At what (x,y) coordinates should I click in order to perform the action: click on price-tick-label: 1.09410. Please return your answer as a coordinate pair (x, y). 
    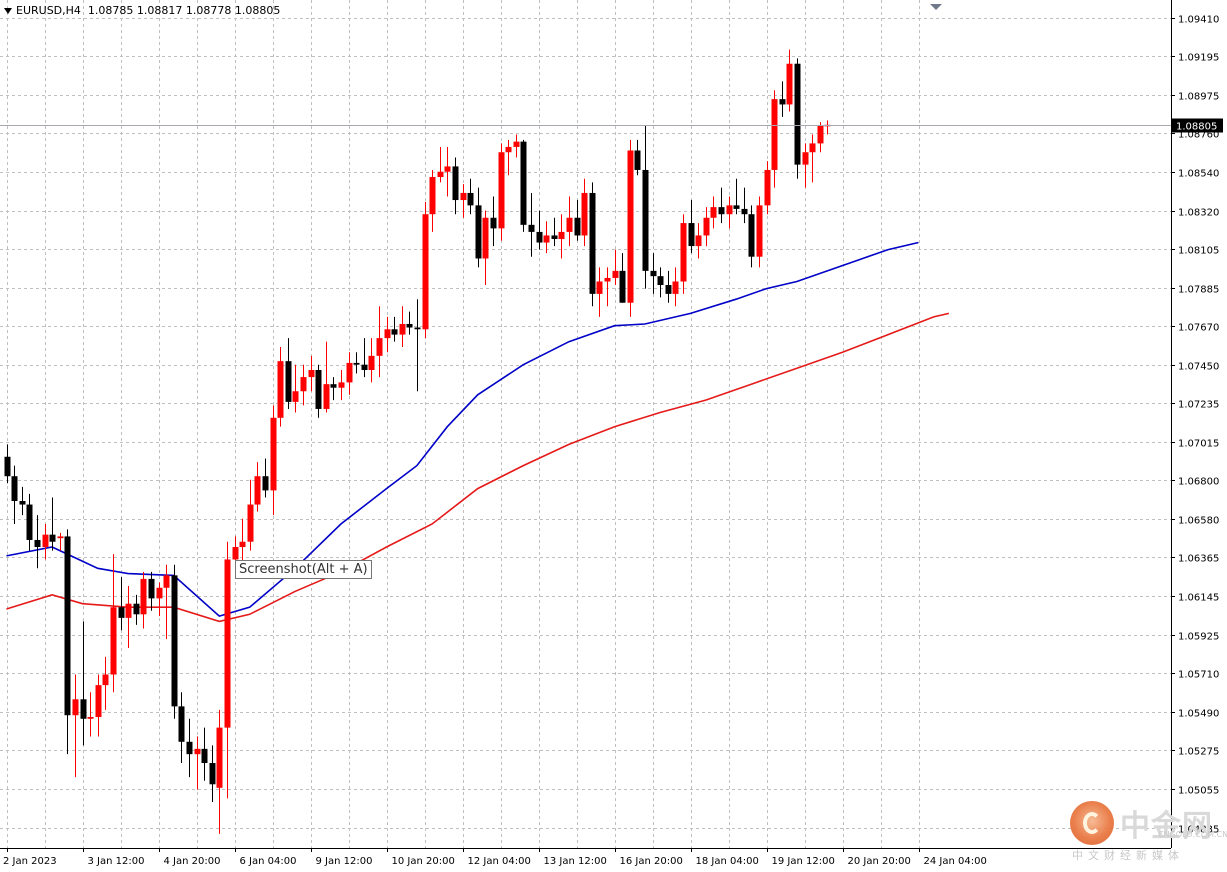
    Looking at the image, I should click on (1198, 20).